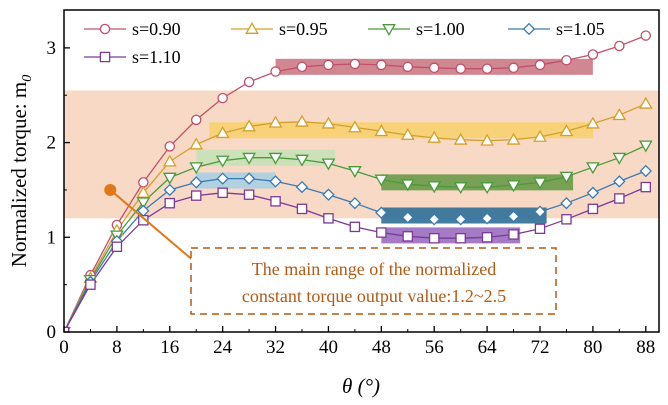 This screenshot has height=405, width=668. What do you see at coordinates (580, 29) in the screenshot?
I see `legend-label-s105: s=1.05` at bounding box center [580, 29].